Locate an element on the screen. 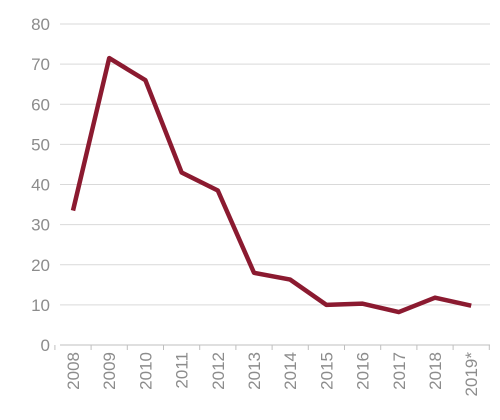 This screenshot has width=500, height=420. x-axis is located at coordinates (272, 347).